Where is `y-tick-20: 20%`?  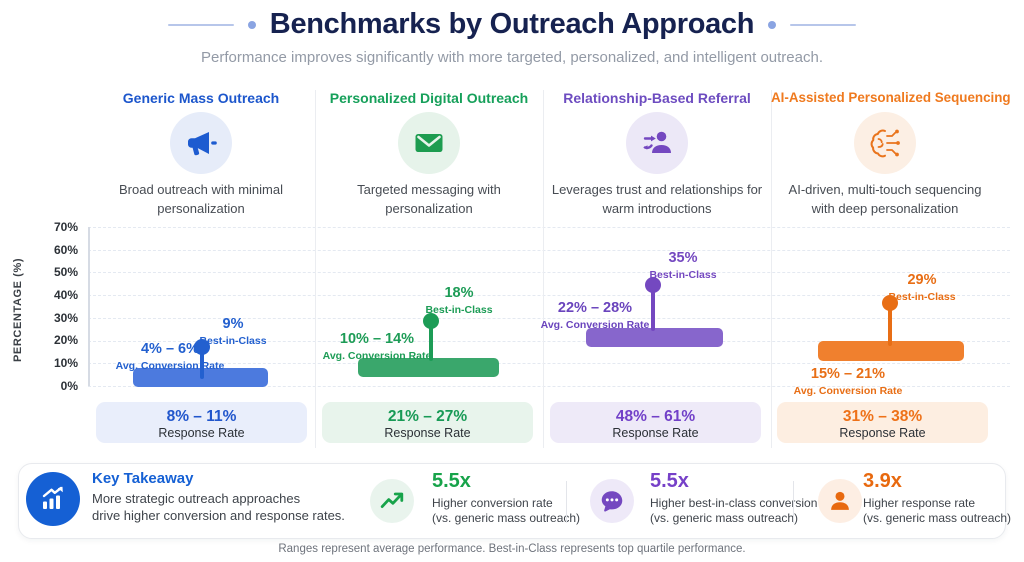 y-tick-20: 20% is located at coordinates (65, 340).